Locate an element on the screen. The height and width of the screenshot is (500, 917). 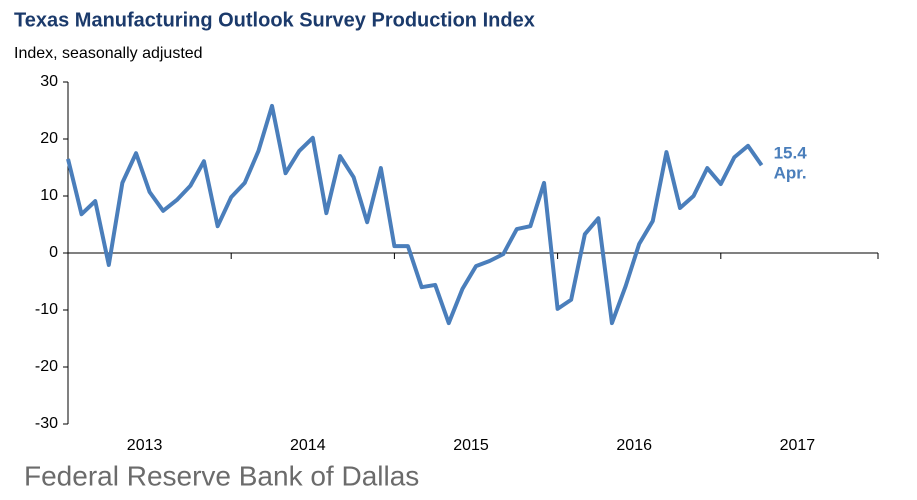
y-tick-label: -30 is located at coordinates (46, 423).